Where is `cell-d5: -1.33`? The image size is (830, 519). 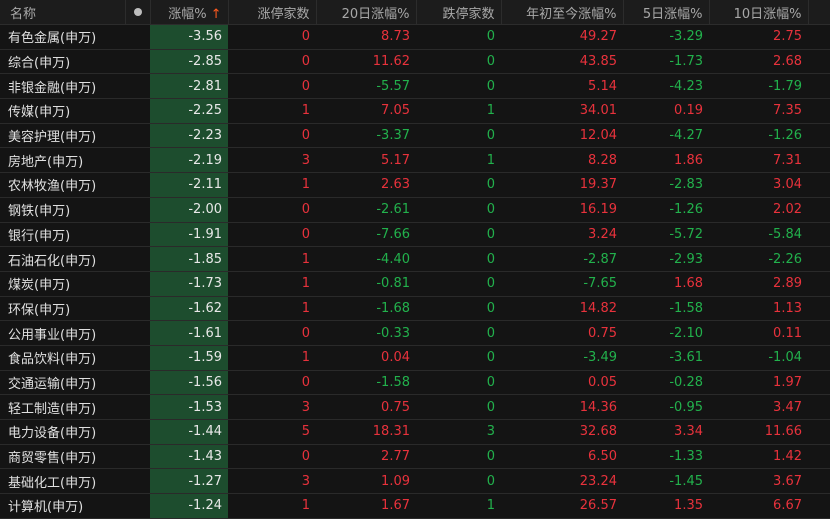 cell-d5: -1.33 is located at coordinates (666, 457).